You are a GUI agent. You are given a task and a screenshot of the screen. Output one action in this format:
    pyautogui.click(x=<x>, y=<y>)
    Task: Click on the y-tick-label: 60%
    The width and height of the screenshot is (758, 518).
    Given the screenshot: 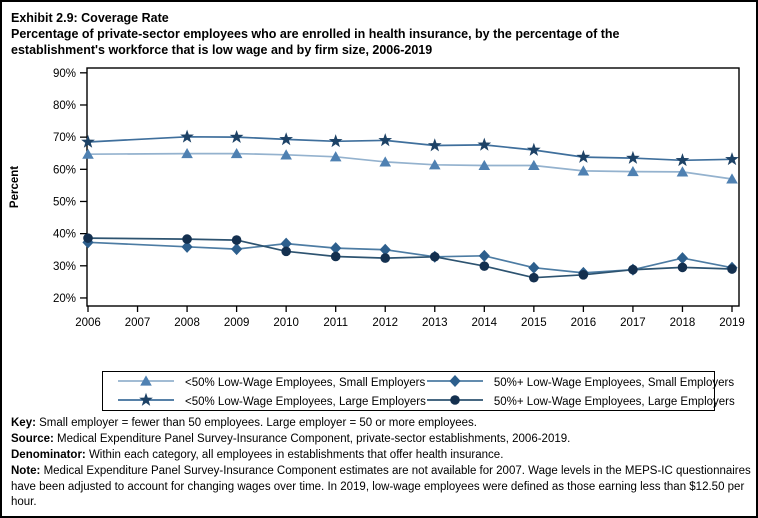 What is the action you would take?
    pyautogui.click(x=64, y=170)
    